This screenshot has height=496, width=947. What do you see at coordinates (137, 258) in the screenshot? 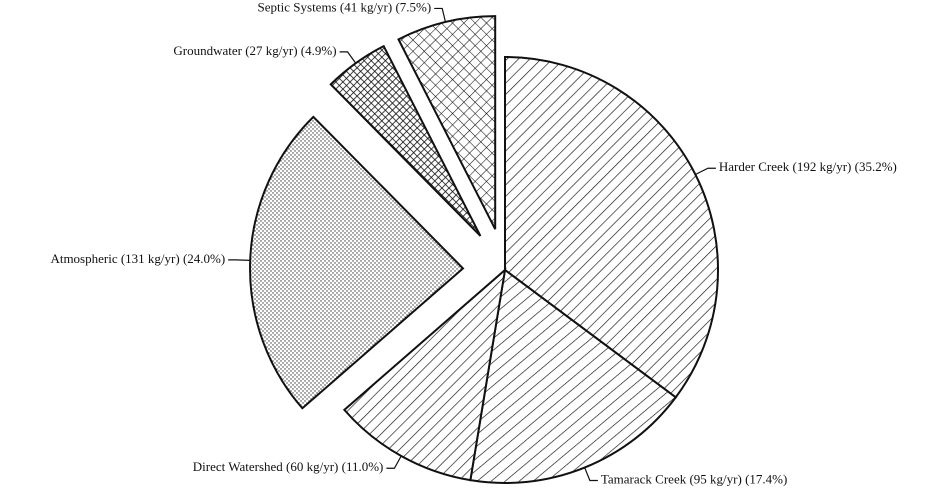
I see `slice-label: Atmospheric (131 kg/yr) (24.0%)` at bounding box center [137, 258].